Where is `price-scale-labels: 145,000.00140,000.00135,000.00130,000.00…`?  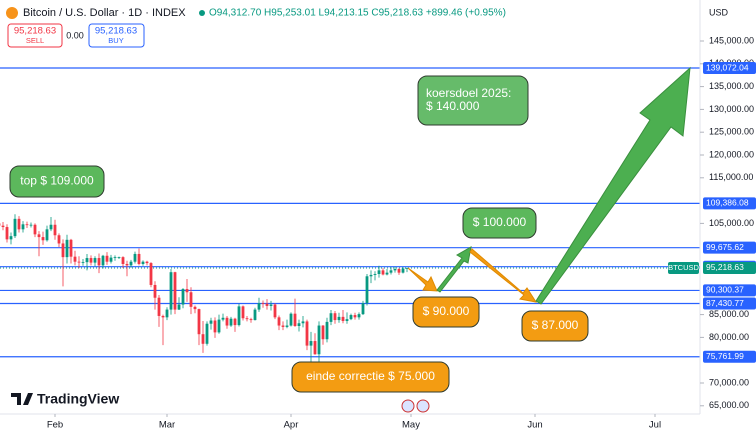 price-scale-labels: 145,000.00140,000.00135,000.00130,000.00… is located at coordinates (728, 222).